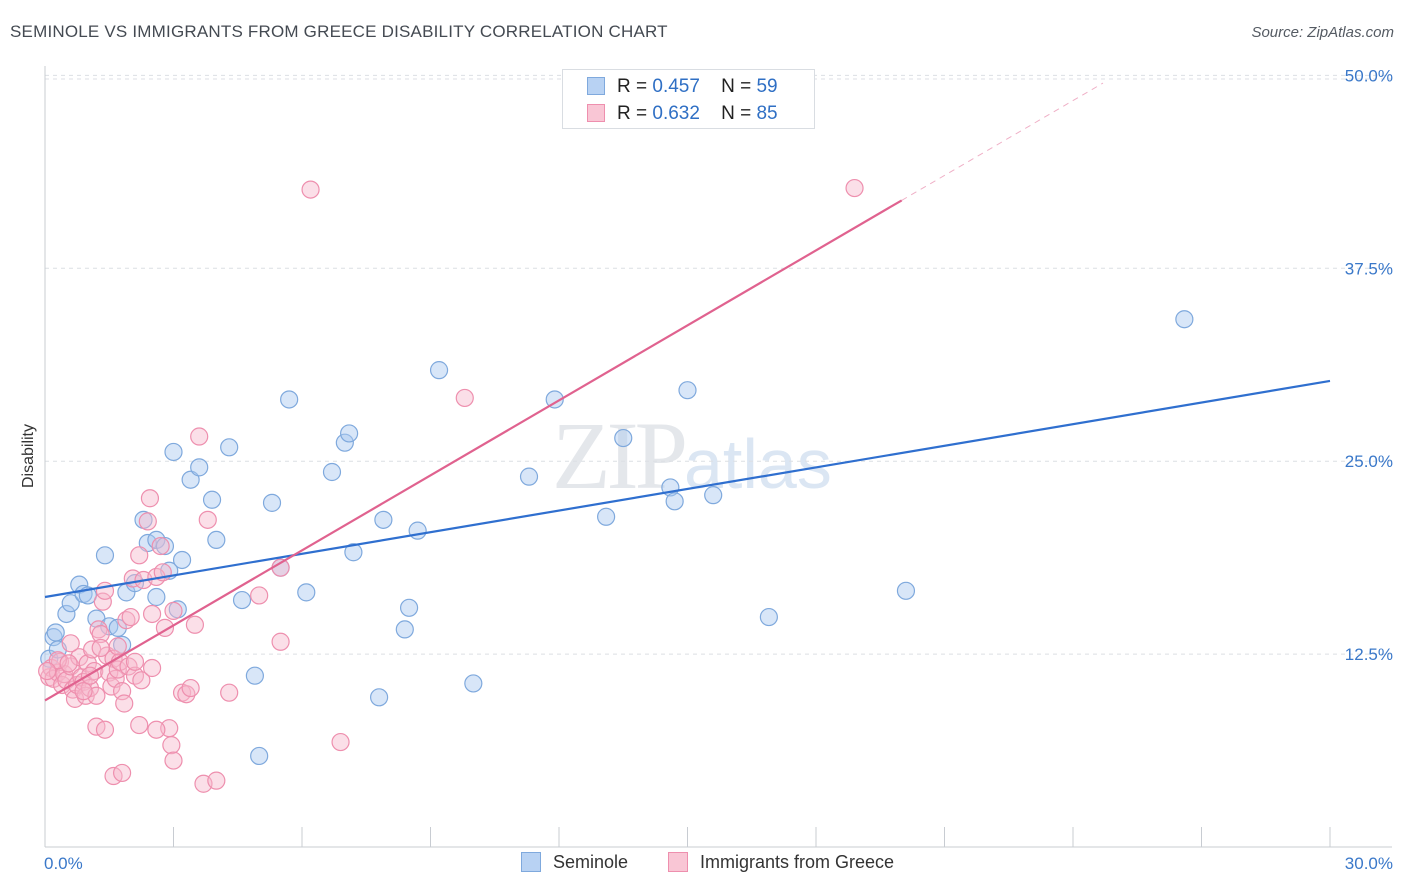 The image size is (1406, 892). Describe the element at coordinates (1369, 268) in the screenshot. I see `y-tick-label: 37.5%` at that location.